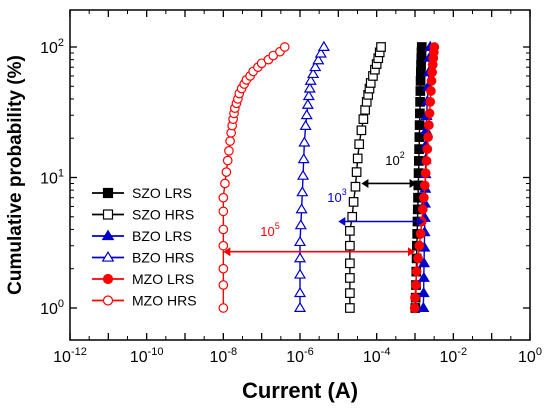 The width and height of the screenshot is (550, 411). I want to click on legend-item: MZO HRS, so click(144, 301).